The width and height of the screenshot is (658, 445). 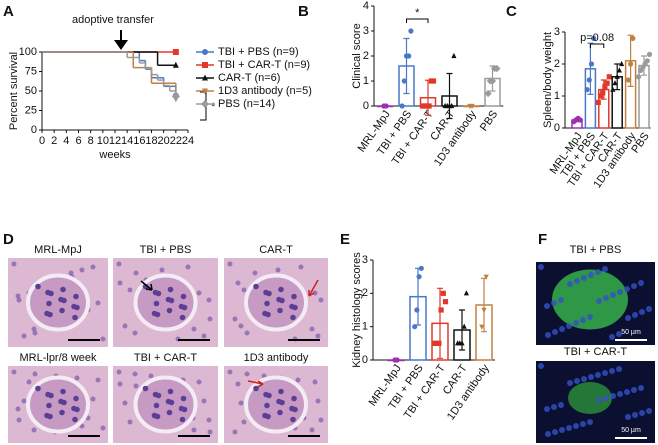 I want to click on x-tick-label: 14, so click(x=127, y=141).